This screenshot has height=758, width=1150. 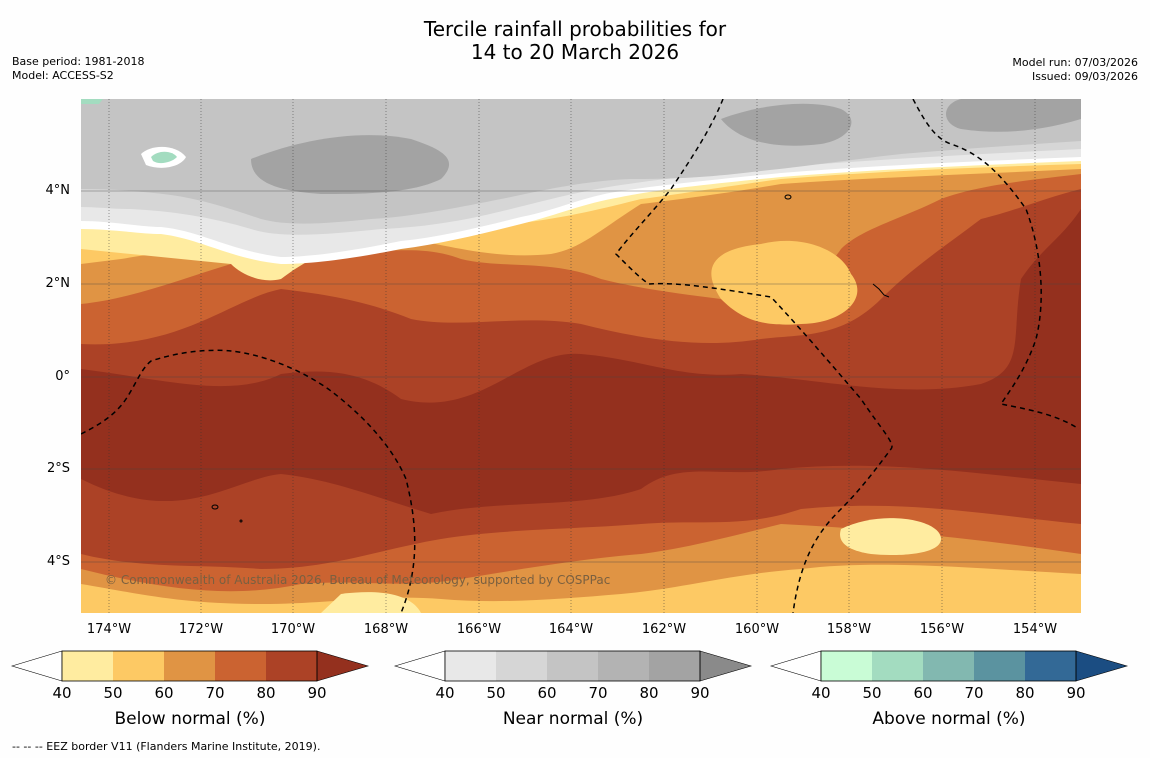 I want to click on tick-near-70: 70, so click(x=598, y=693).